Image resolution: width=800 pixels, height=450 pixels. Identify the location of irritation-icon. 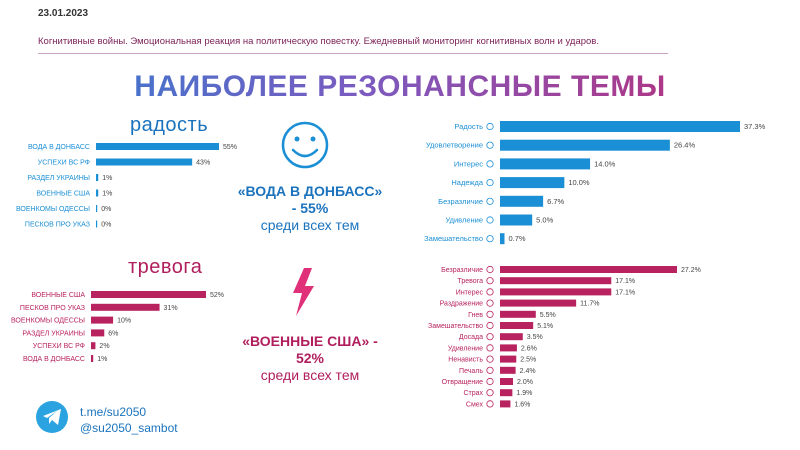
(490, 303).